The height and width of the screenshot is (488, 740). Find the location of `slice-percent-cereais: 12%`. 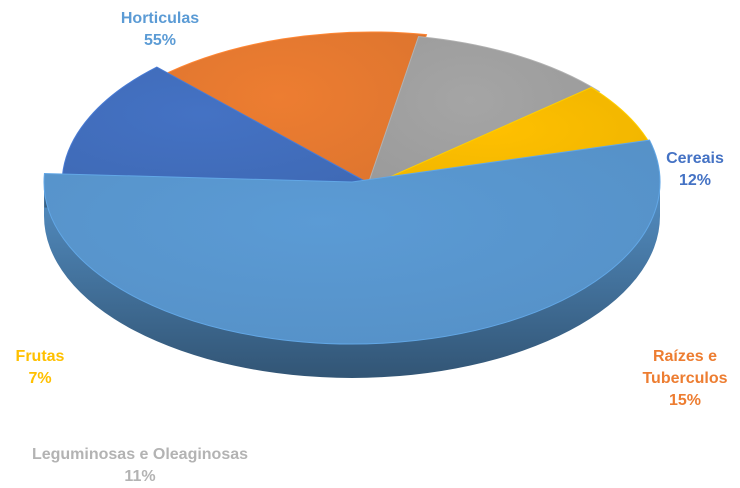

slice-percent-cereais: 12% is located at coordinates (695, 180).